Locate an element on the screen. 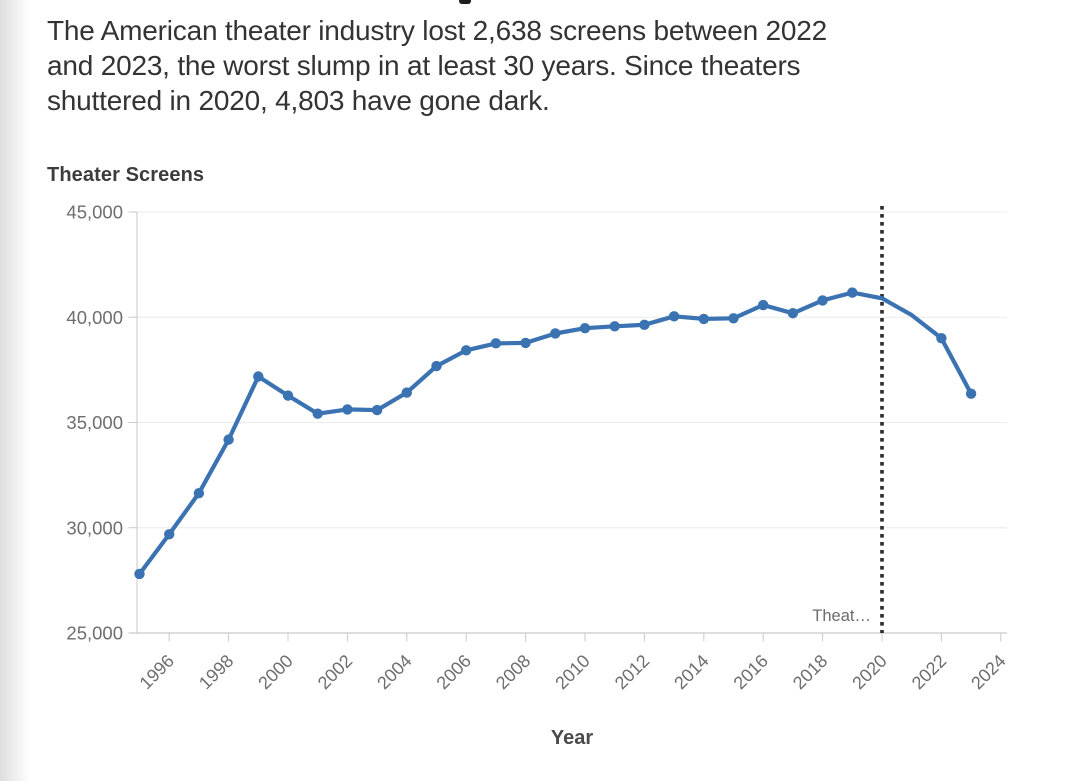 Image resolution: width=1080 pixels, height=781 pixels. x-axis-title: Year is located at coordinates (572, 738).